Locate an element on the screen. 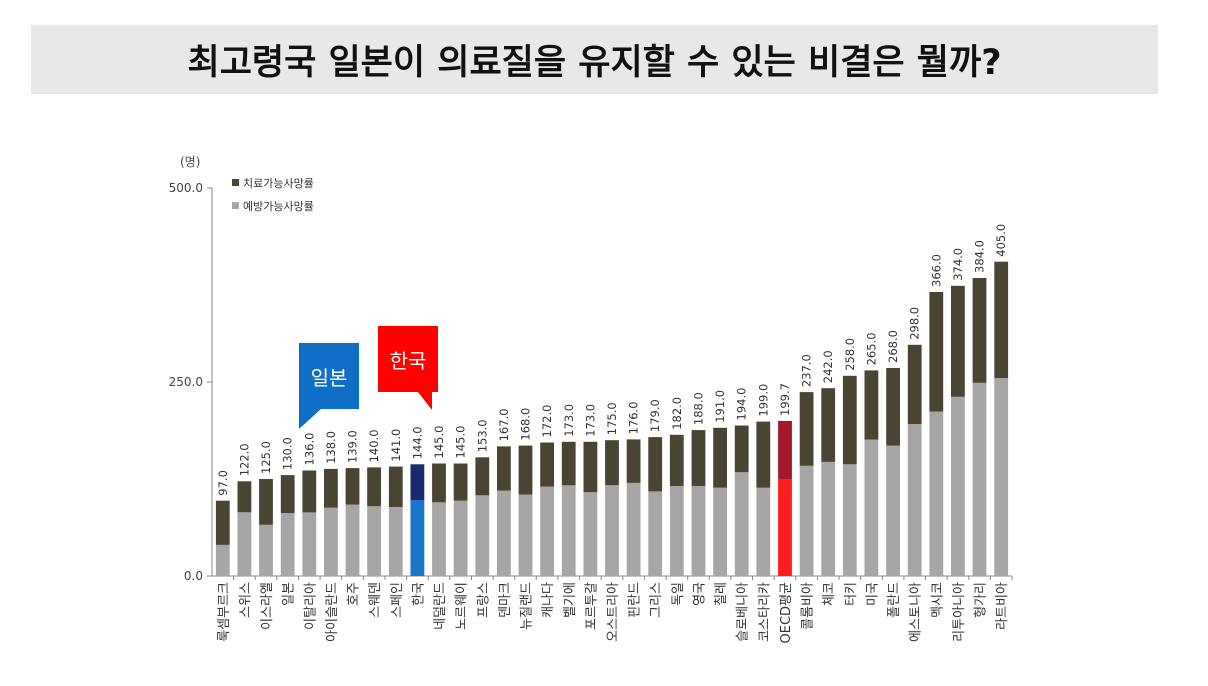  title-banner: 최고령국 일본이 의료질을 유지할 수 있는 비결은 뭘까? is located at coordinates (594, 59).